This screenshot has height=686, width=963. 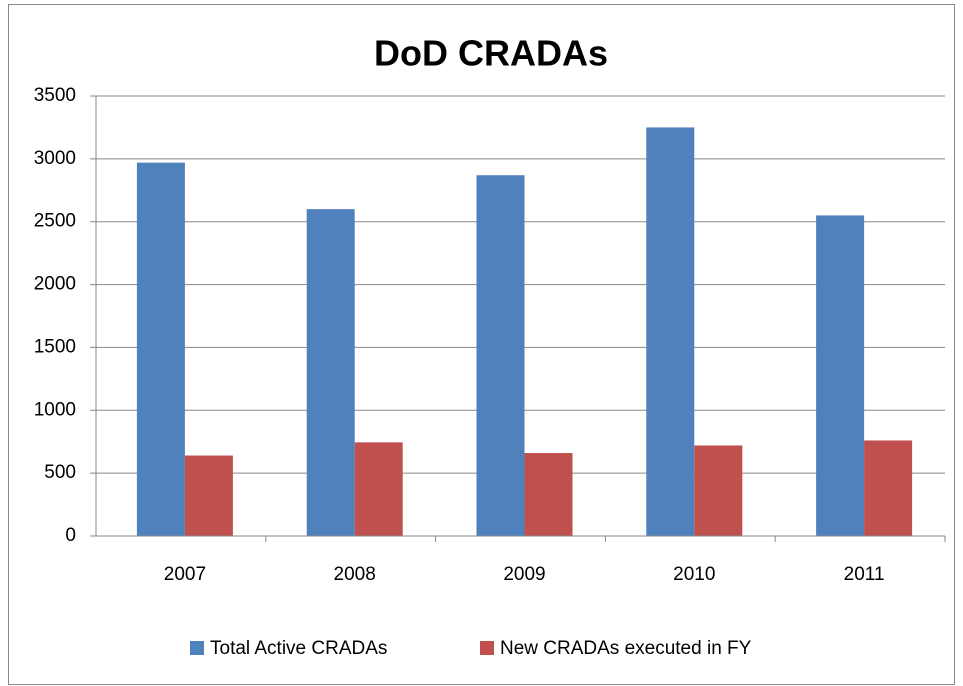 I want to click on y-tick-label: 500, so click(x=60, y=472).